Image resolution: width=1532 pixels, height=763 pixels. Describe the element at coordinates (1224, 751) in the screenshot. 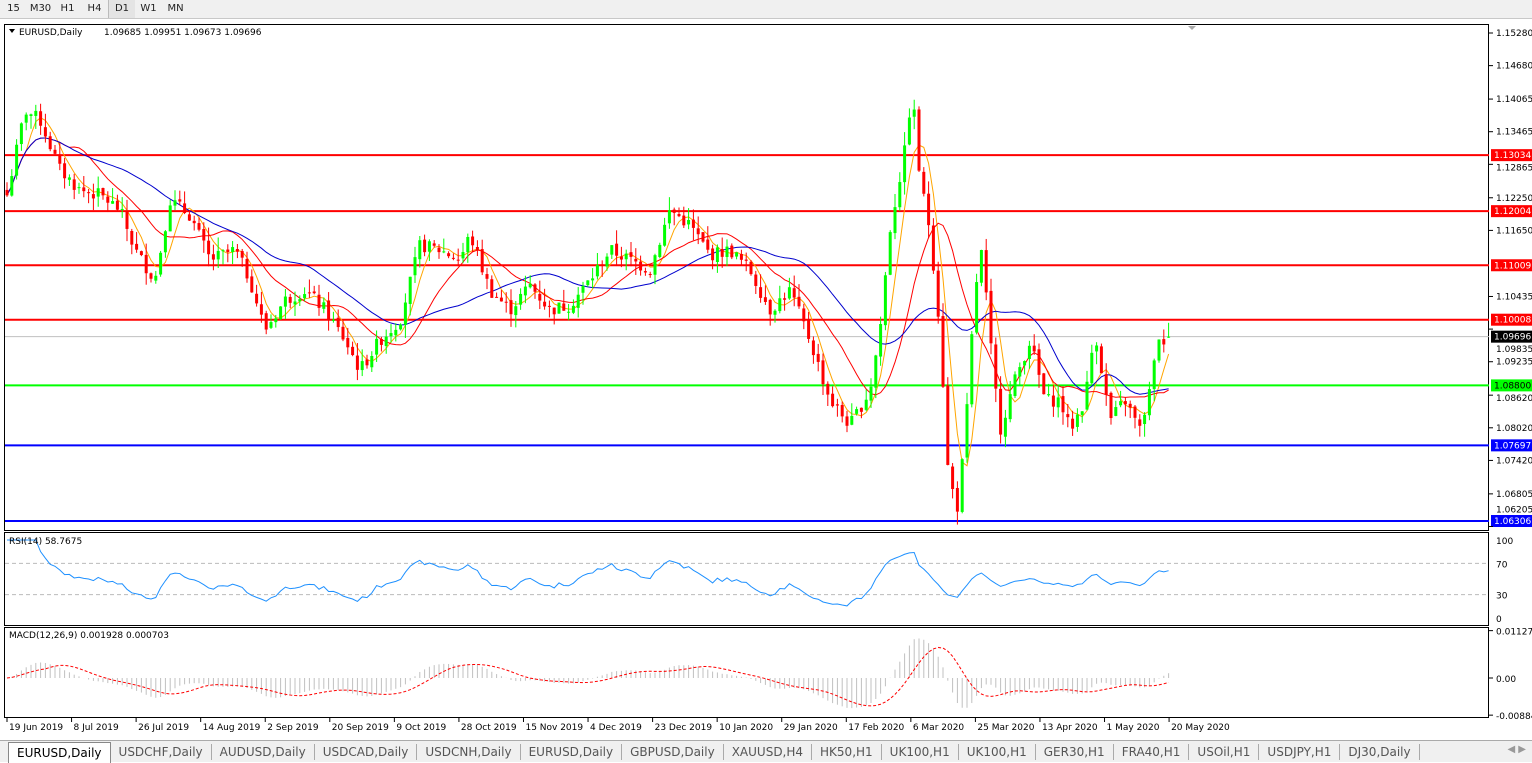

I see `chart-tab: USOil,H1` at that location.